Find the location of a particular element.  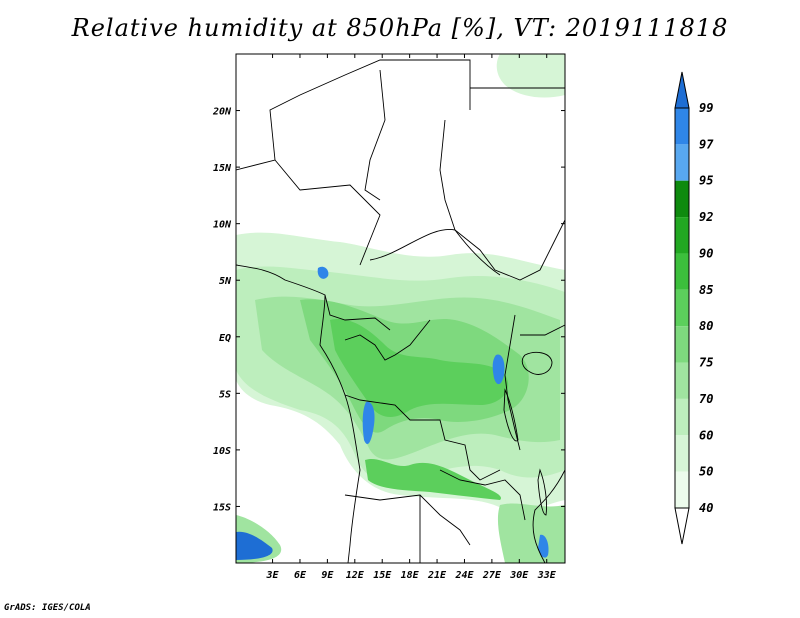

lon-tick-label: 30E is located at coordinates (519, 575).